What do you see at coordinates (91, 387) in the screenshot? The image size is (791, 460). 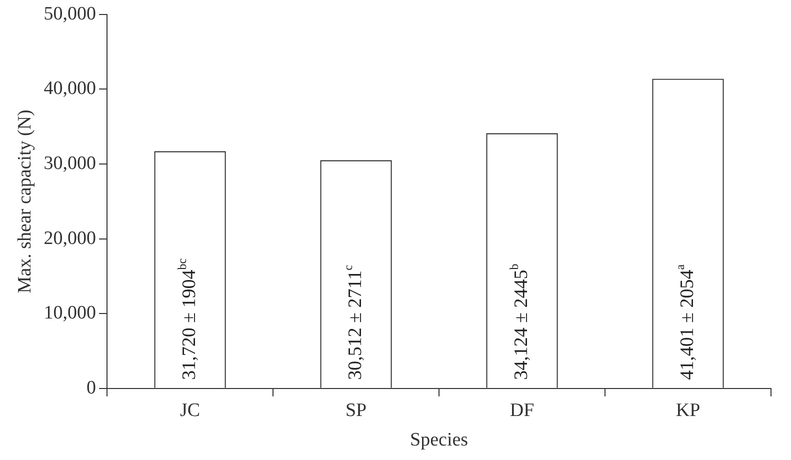 I see `y-tick-label: 0` at bounding box center [91, 387].